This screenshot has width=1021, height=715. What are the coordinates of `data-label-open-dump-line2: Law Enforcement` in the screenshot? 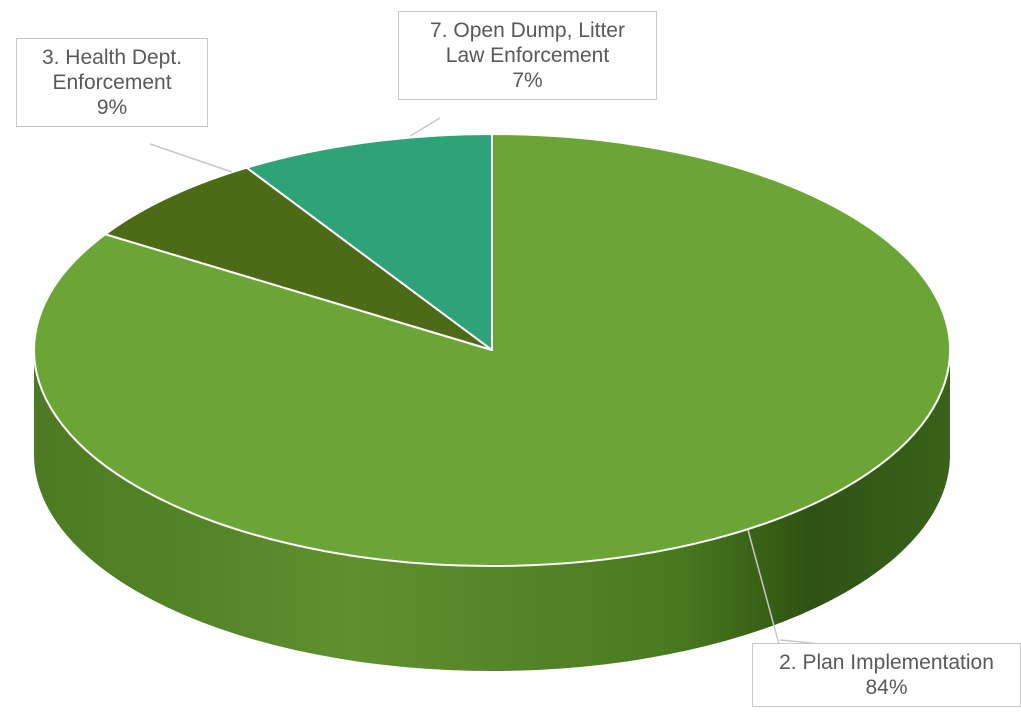 It's located at (527, 55).